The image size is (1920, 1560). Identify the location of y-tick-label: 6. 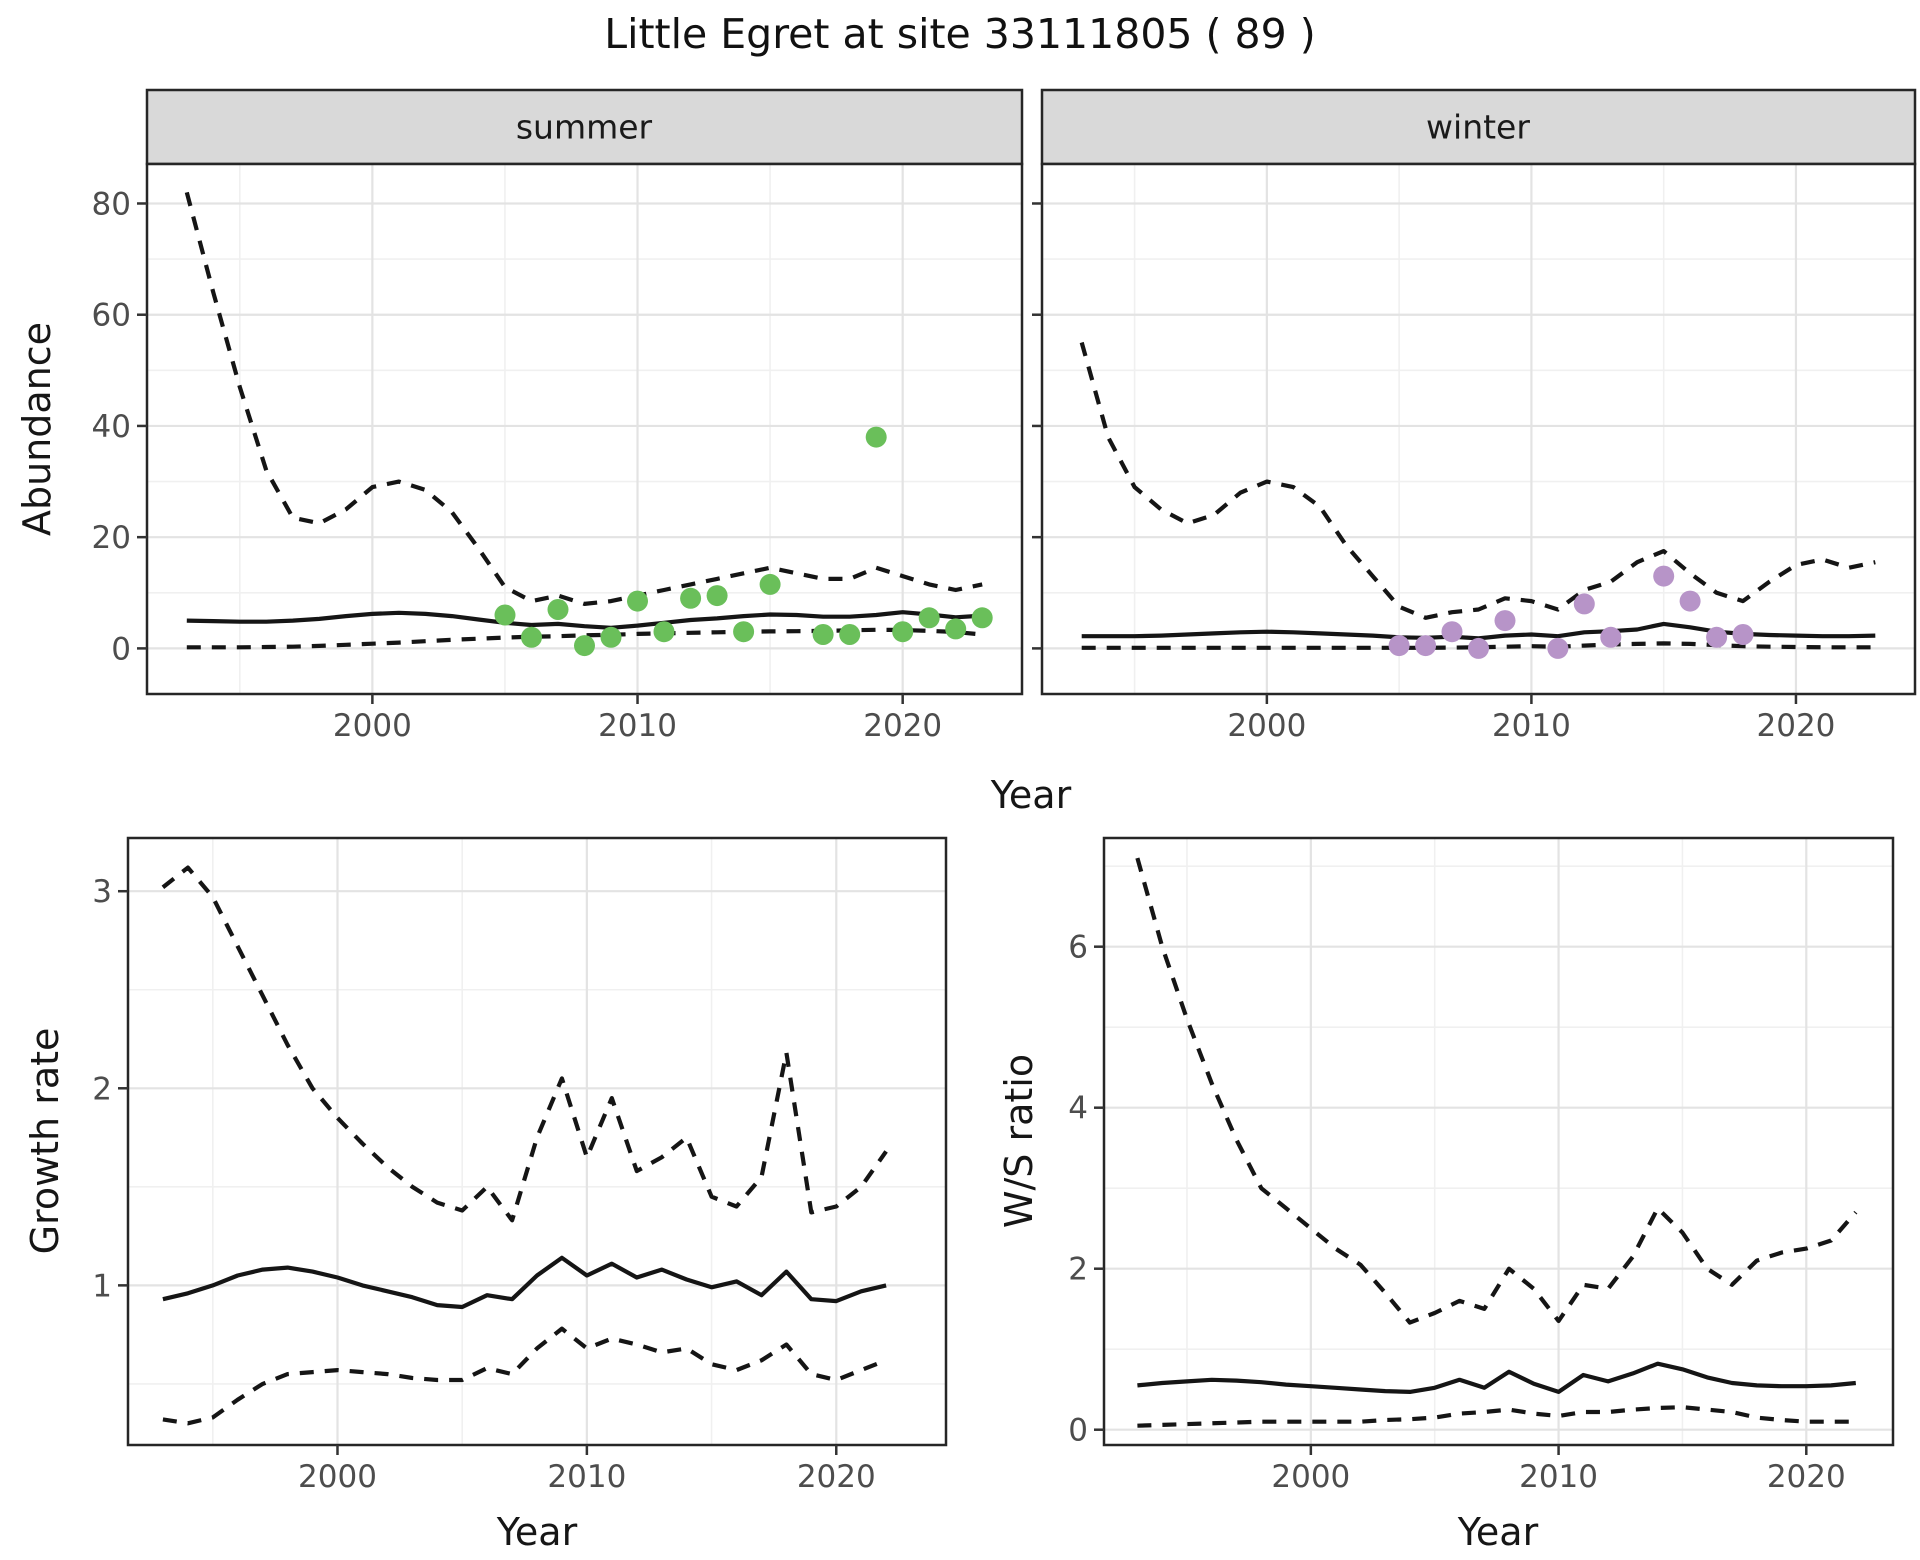
(1078, 948).